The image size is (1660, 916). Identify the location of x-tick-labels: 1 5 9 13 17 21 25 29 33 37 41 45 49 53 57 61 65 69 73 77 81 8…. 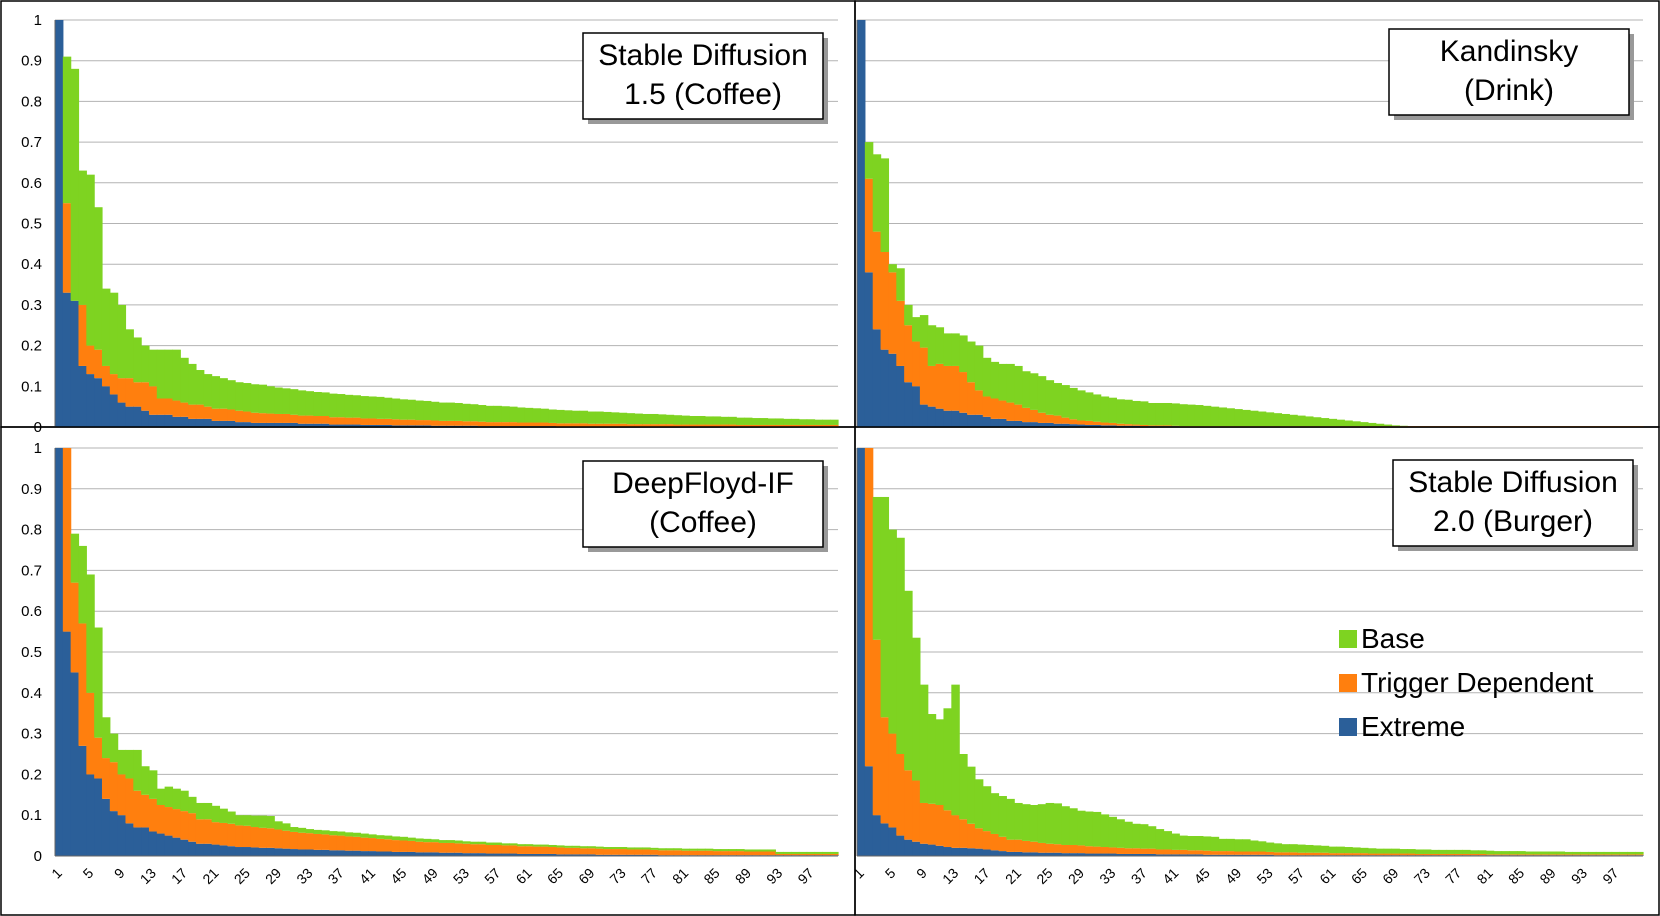
(1236, 876).